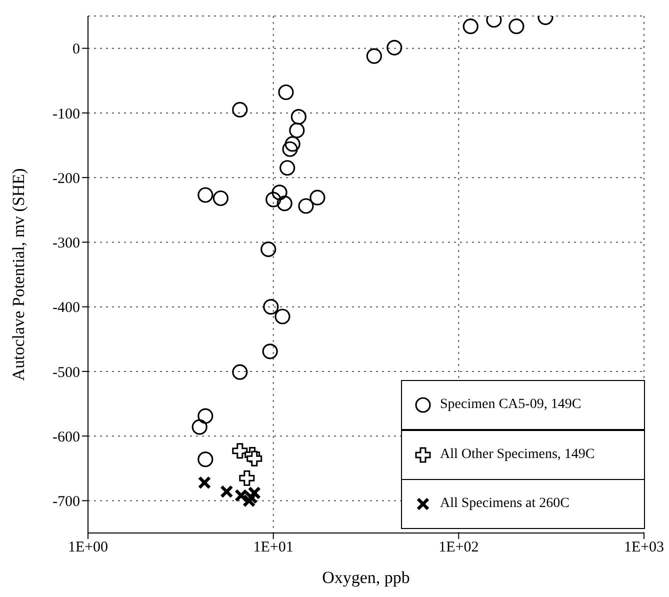 This screenshot has width=669, height=597. Describe the element at coordinates (76, 50) in the screenshot. I see `y-tick-label: 0` at that location.